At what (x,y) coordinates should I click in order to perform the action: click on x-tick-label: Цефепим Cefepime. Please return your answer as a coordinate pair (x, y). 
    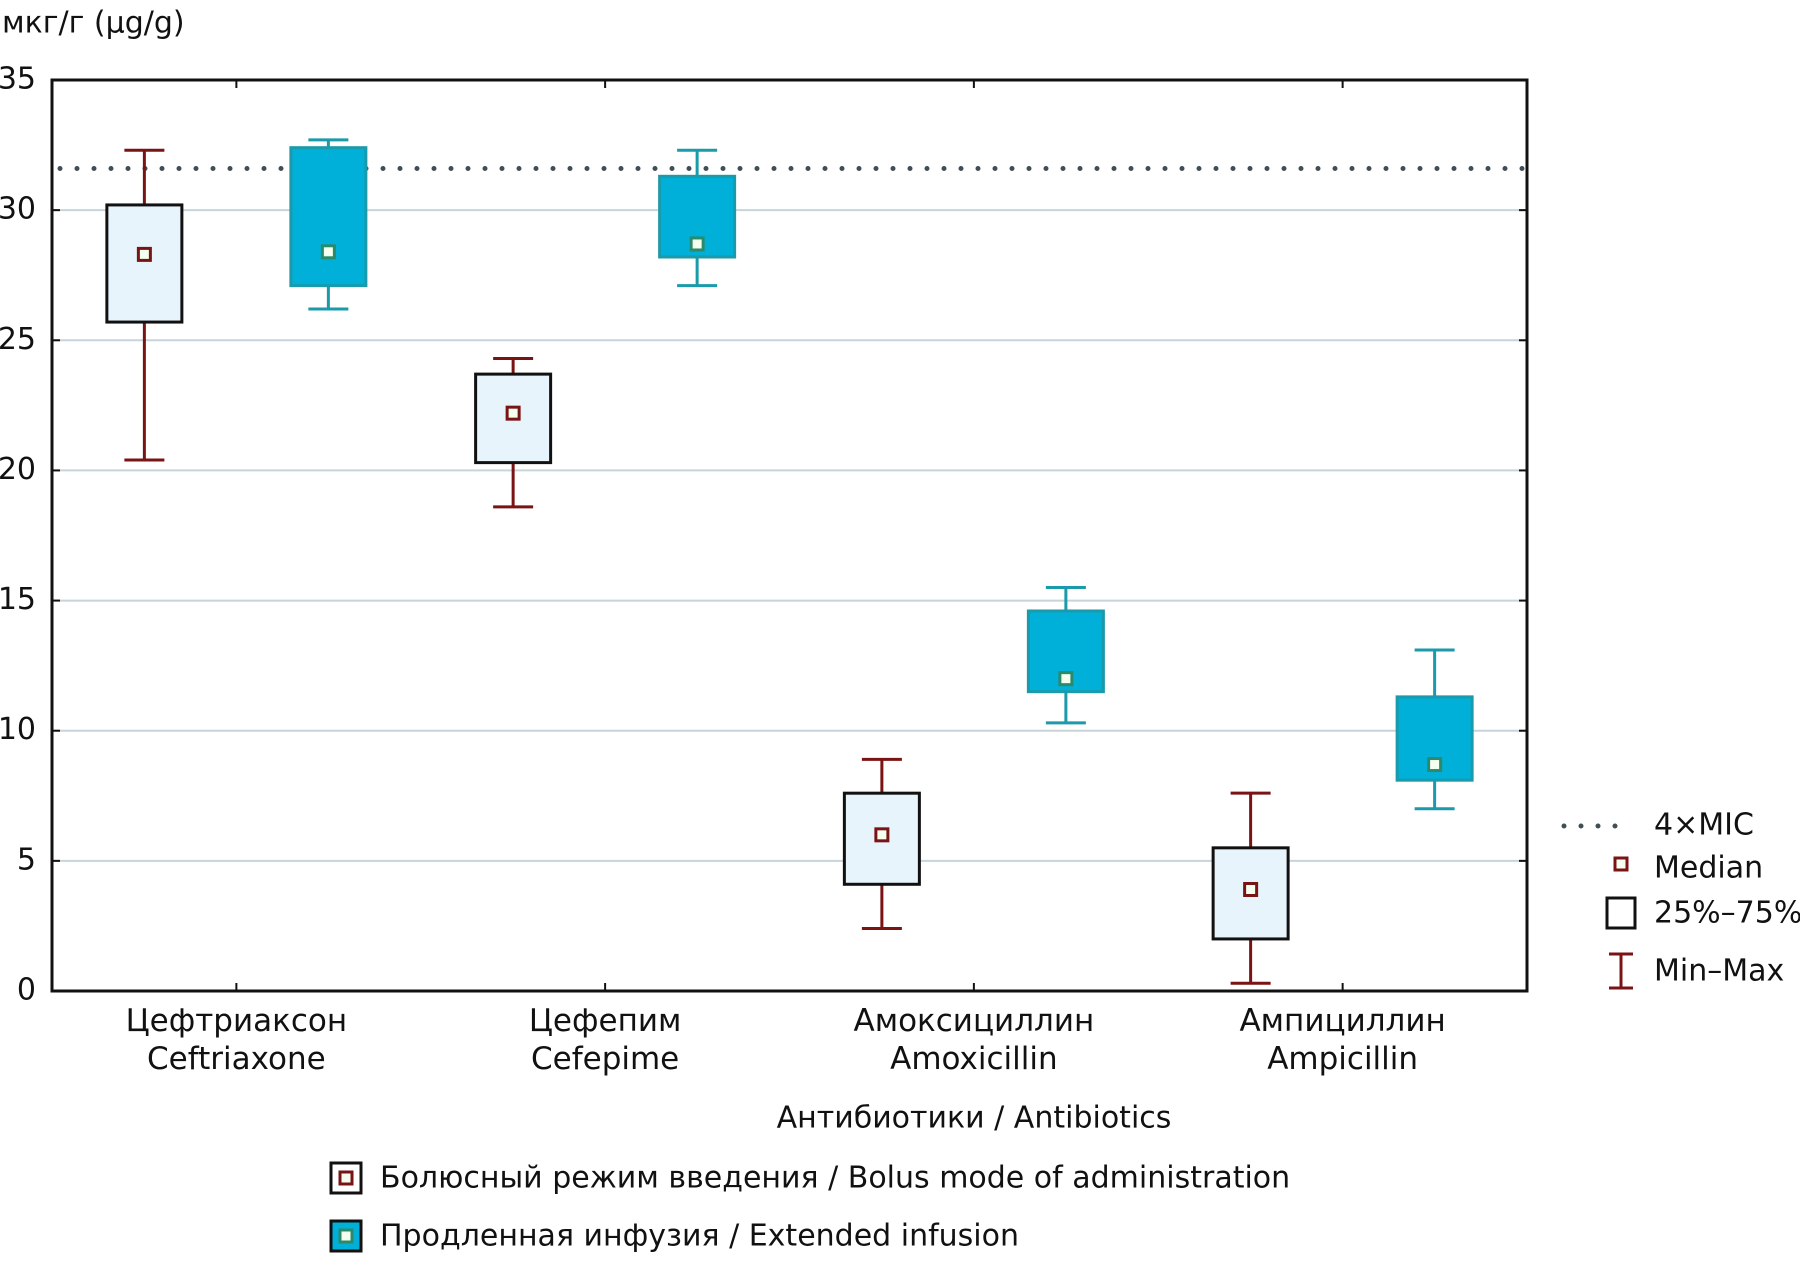
    Looking at the image, I should click on (605, 1040).